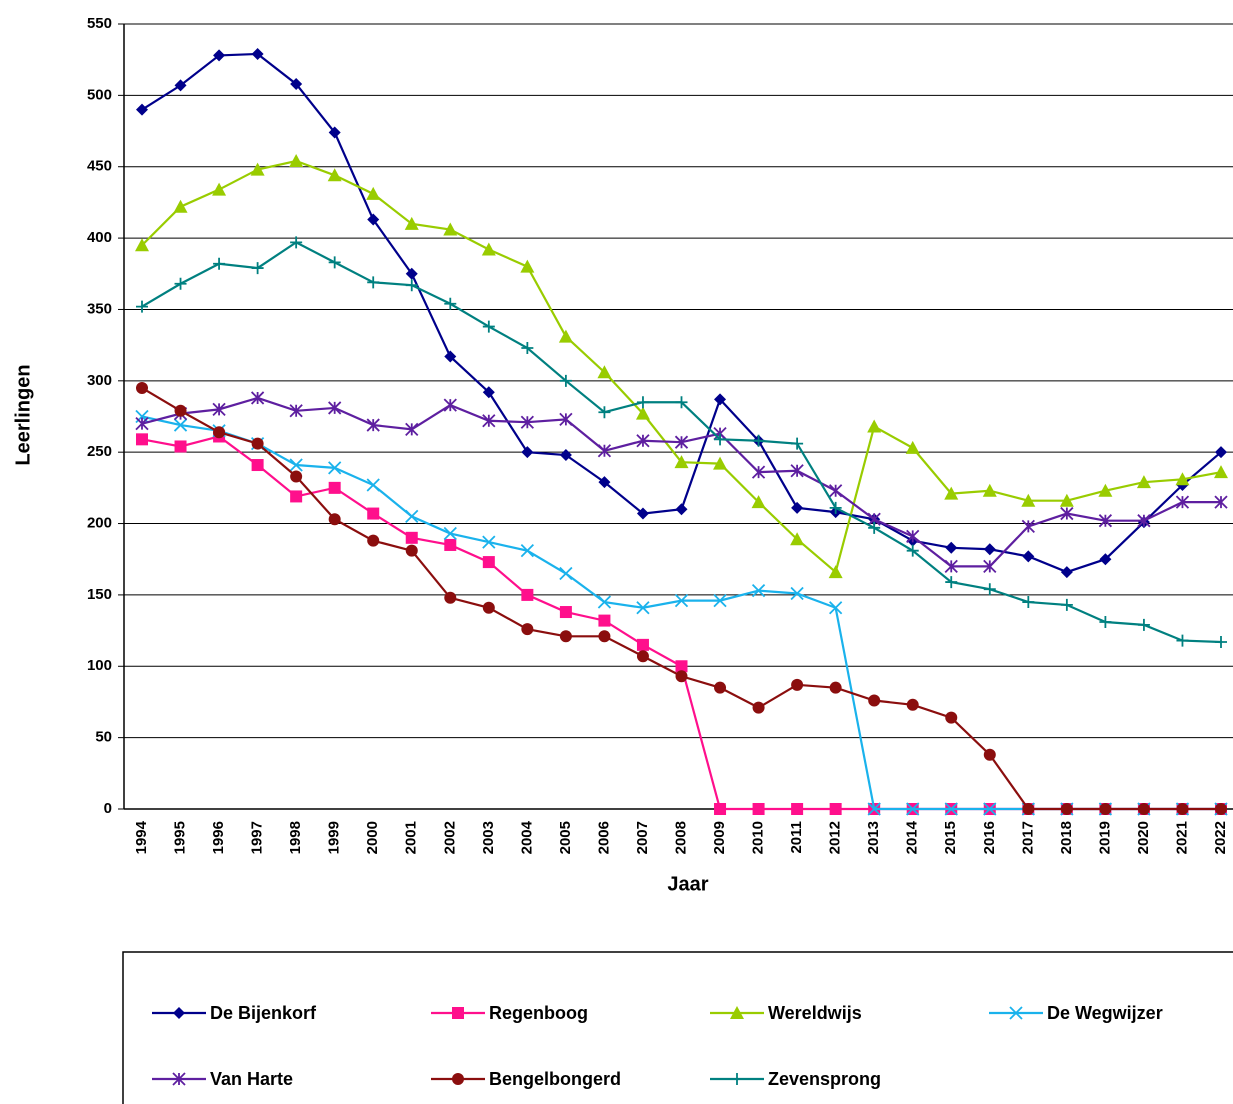 The height and width of the screenshot is (1104, 1233). I want to click on x-tick-label: 2022, so click(1220, 837).